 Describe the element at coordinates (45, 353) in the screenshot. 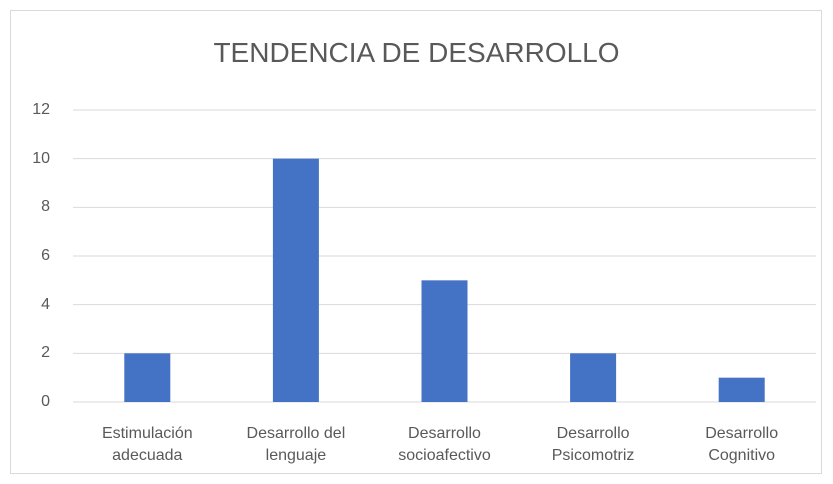

I see `y-tick-label: 2` at that location.